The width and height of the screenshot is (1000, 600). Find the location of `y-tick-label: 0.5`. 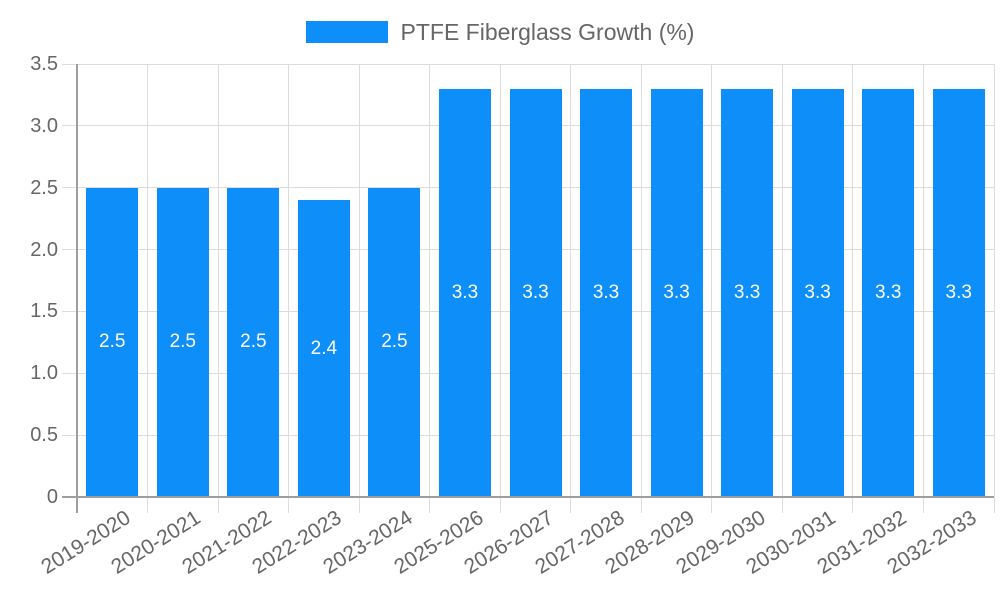

y-tick-label: 0.5 is located at coordinates (44, 435).